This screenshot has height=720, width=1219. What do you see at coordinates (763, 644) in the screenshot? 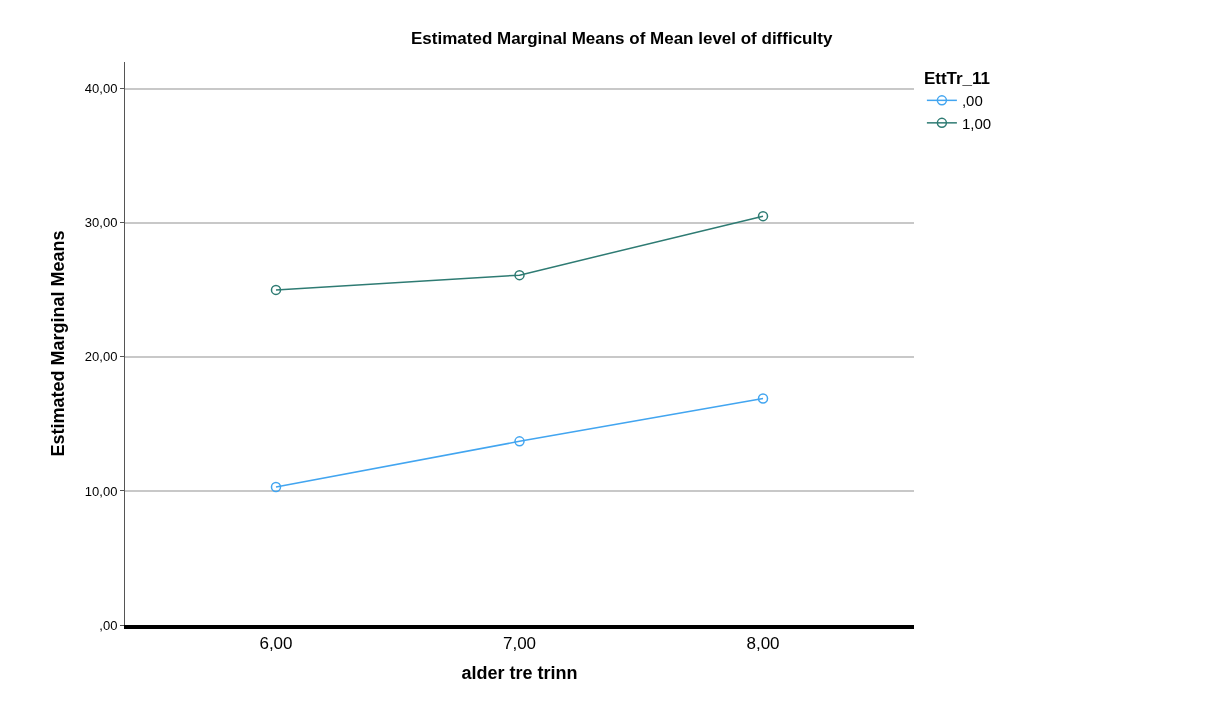
I see `x-tick-label: 8,00` at bounding box center [763, 644].